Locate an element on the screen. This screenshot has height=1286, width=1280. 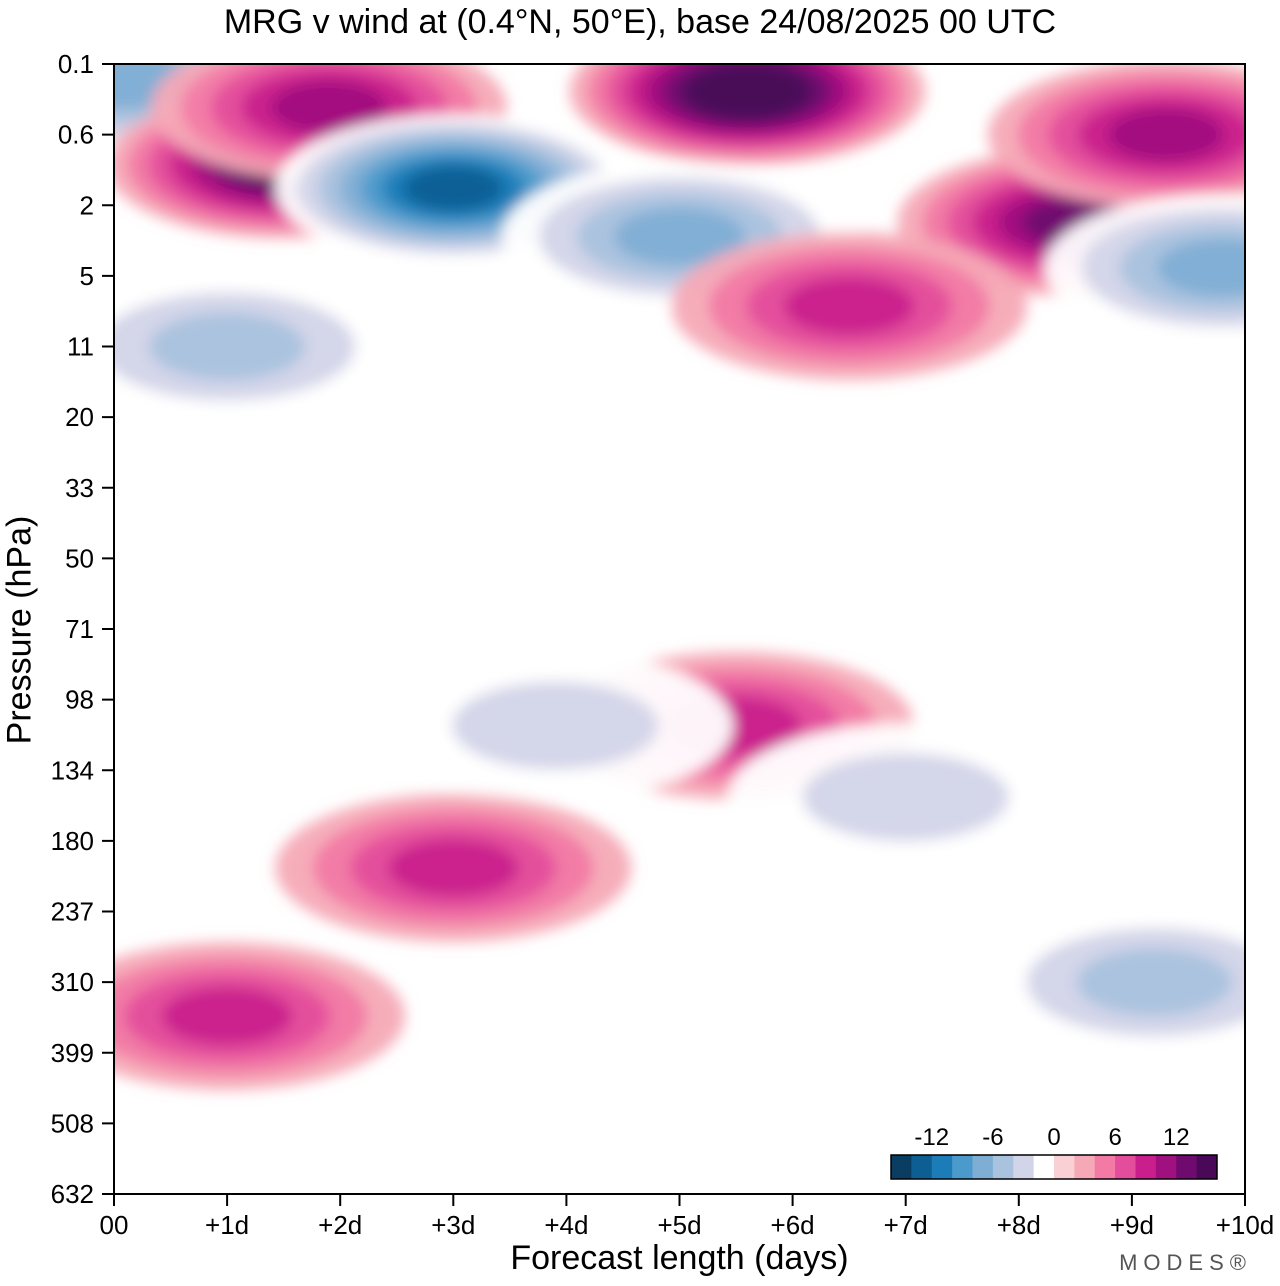
y-tick-label: 310 is located at coordinates (72, 982).